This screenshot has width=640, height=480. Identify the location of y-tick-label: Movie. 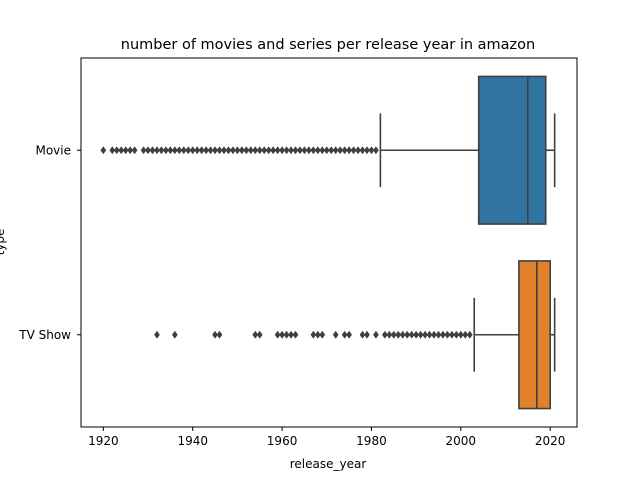
(53, 150).